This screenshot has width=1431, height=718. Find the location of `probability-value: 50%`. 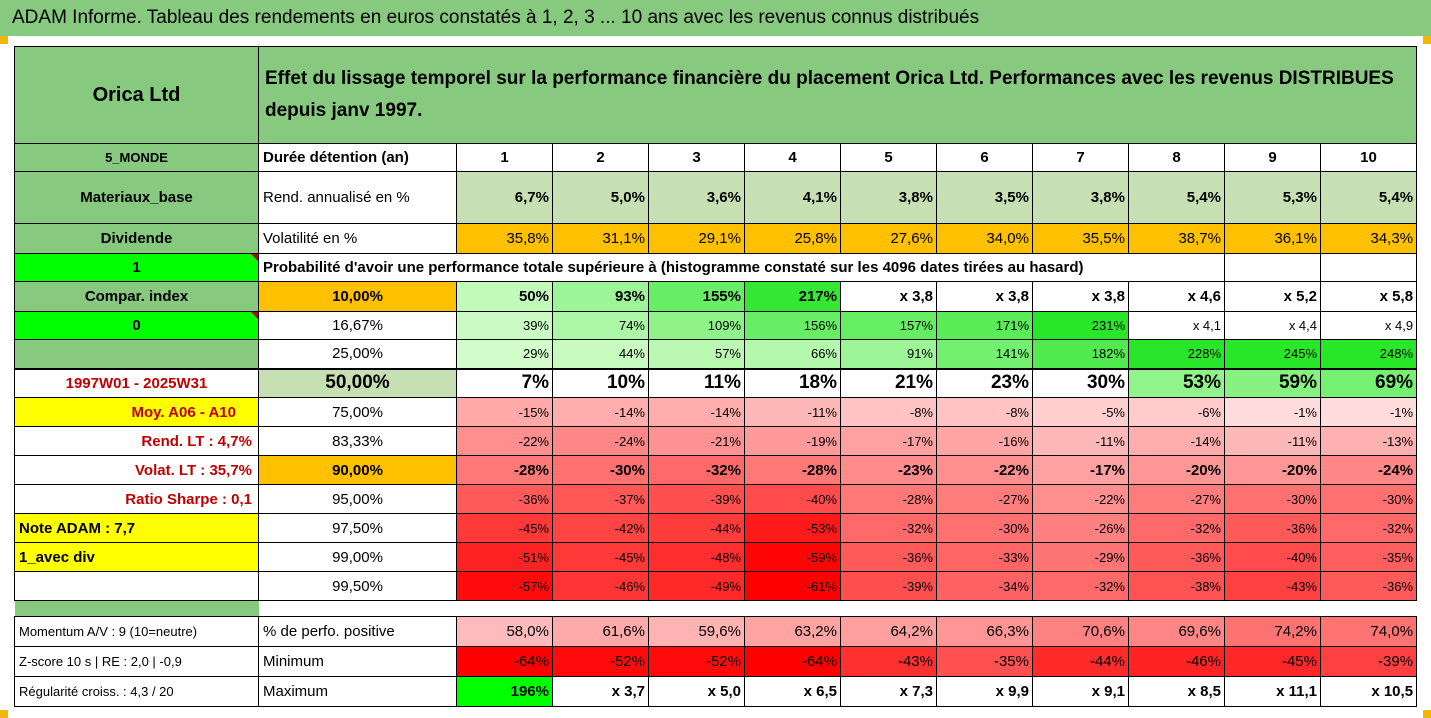

probability-value: 50% is located at coordinates (504, 296).